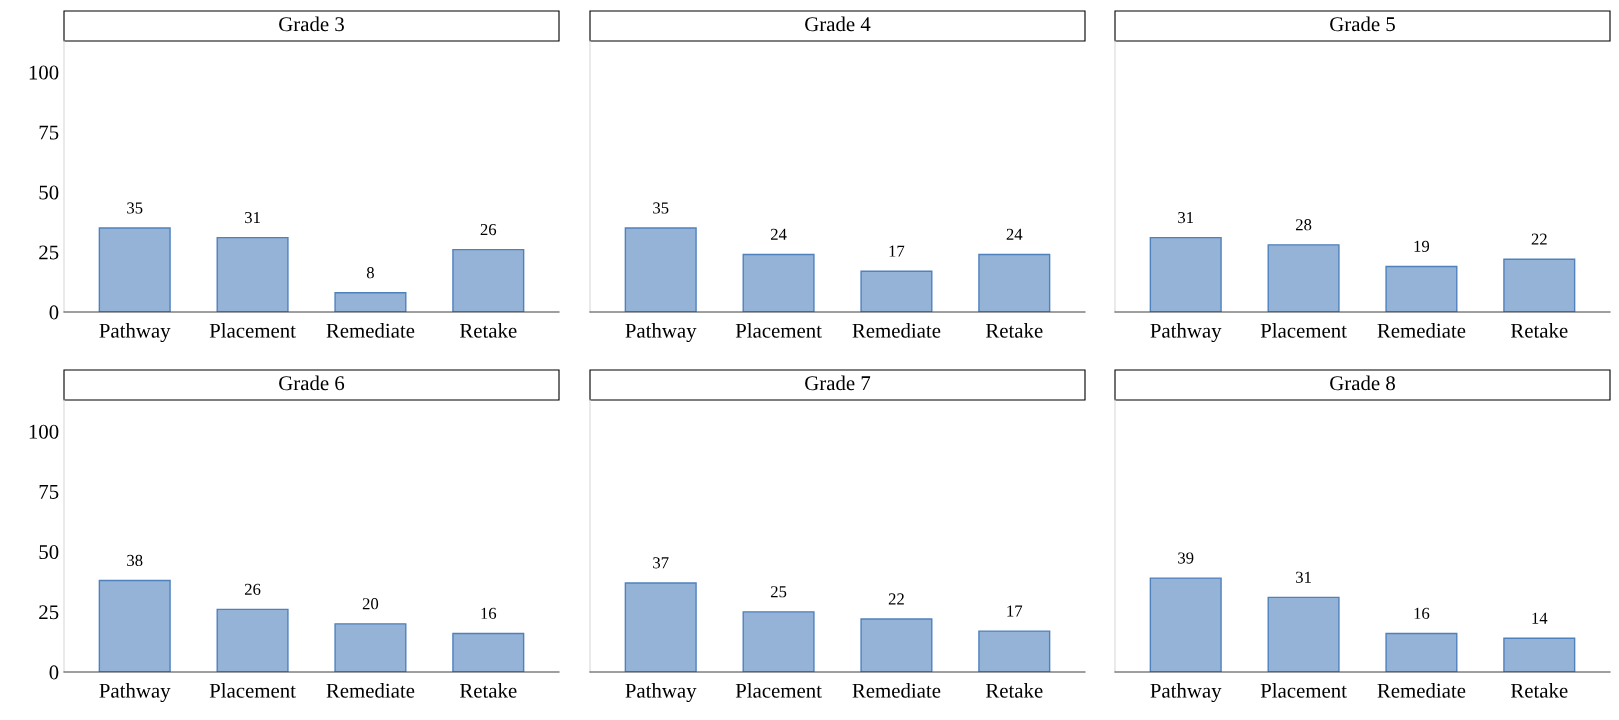 The width and height of the screenshot is (1619, 720). What do you see at coordinates (1362, 383) in the screenshot?
I see `chart-title: Grade 8` at bounding box center [1362, 383].